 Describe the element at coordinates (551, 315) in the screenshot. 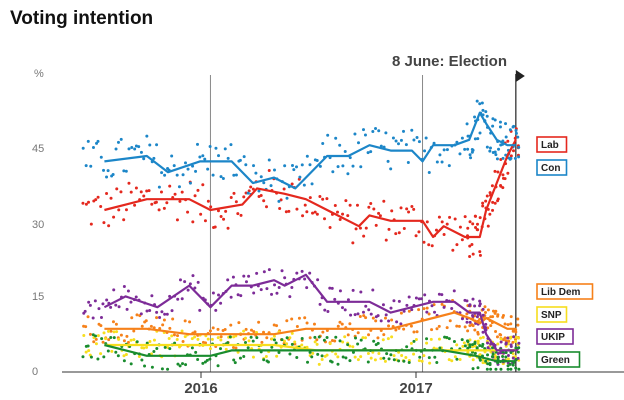

I see `legend-label: SNP` at that location.